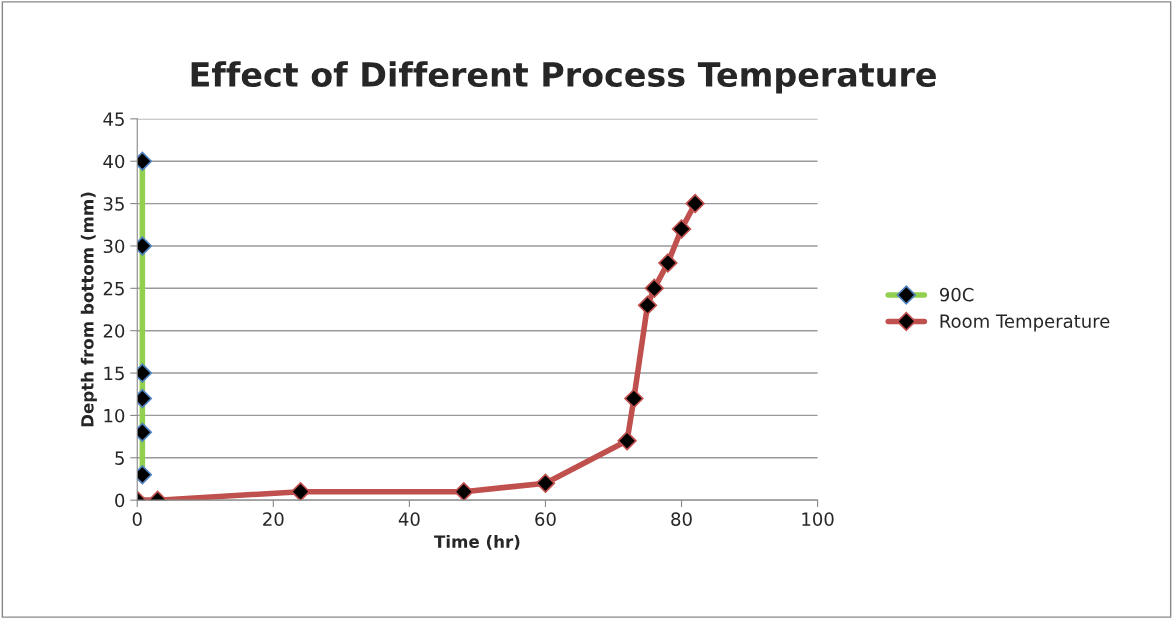 Image resolution: width=1173 pixels, height=619 pixels. What do you see at coordinates (113, 119) in the screenshot?
I see `y-tick-label: 45` at bounding box center [113, 119].